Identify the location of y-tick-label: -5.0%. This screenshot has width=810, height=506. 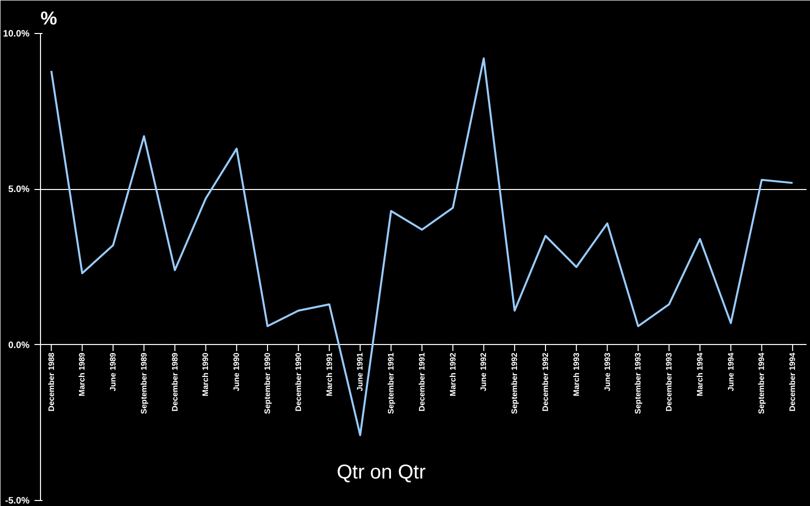
(17, 501).